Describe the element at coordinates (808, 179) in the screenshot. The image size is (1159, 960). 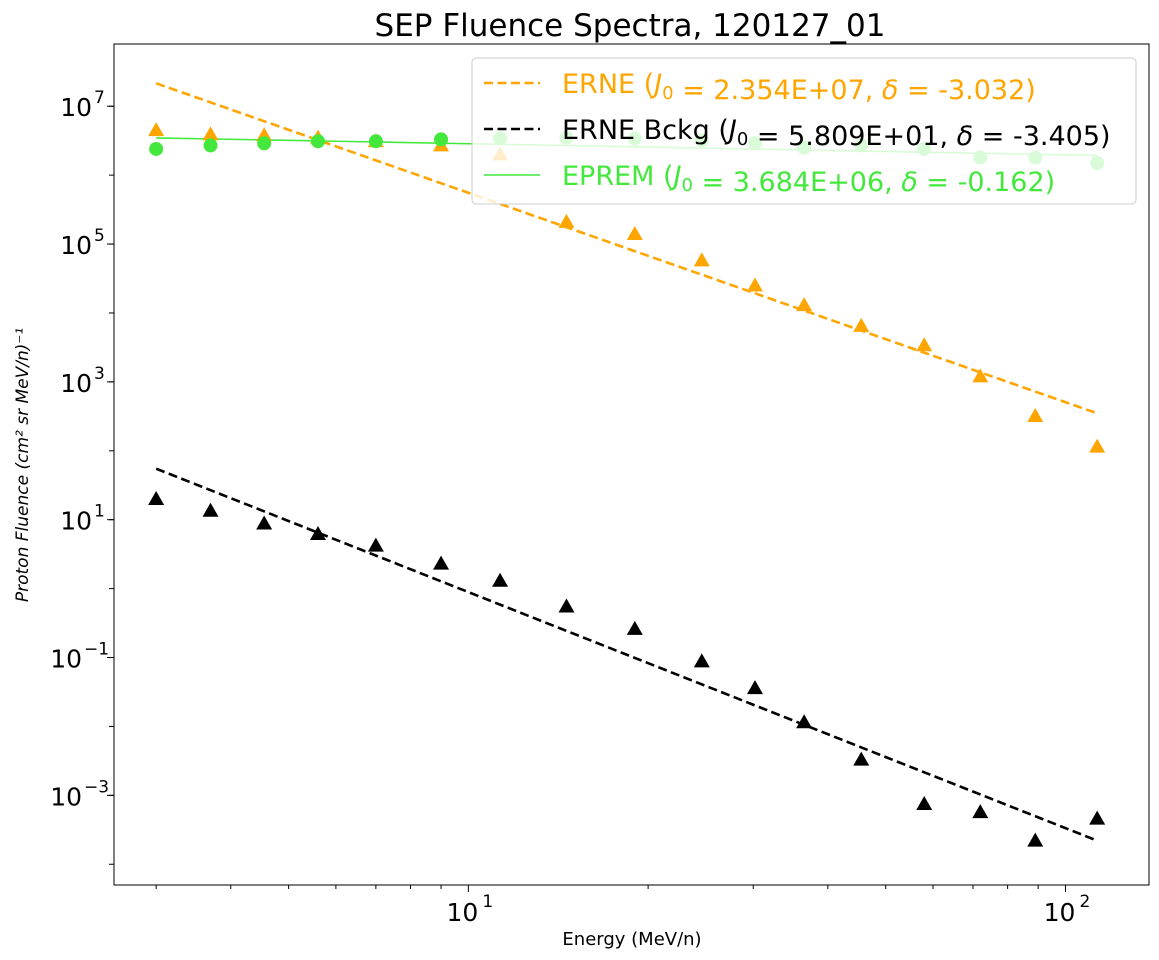
I see `legend-label-2: EPREM (J0 = 3.684E+06, δ = -0.162)` at that location.